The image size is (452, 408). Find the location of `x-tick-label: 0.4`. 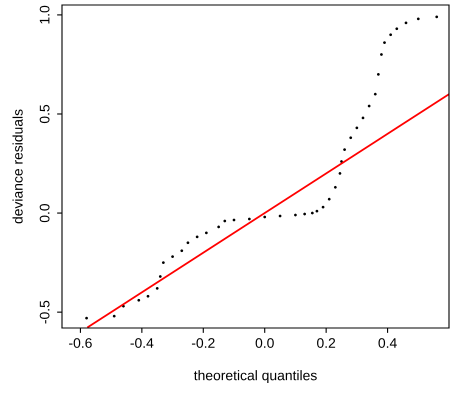

x-tick-label: 0.4 is located at coordinates (387, 343).